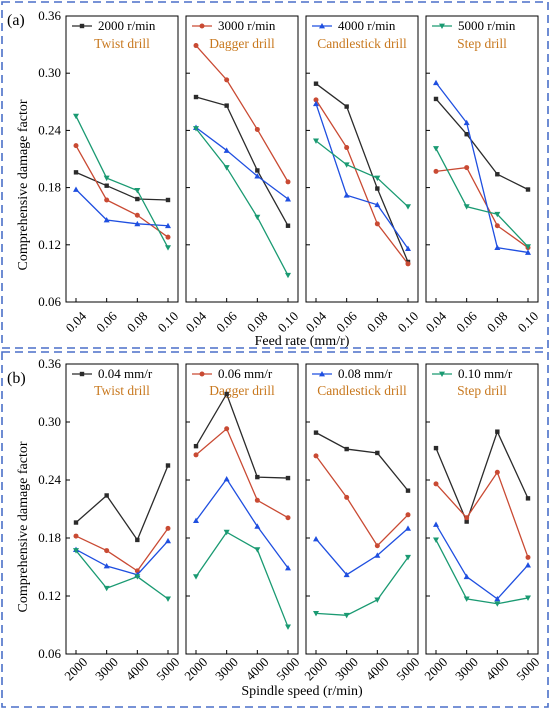  What do you see at coordinates (302, 691) in the screenshot?
I see `panel-b-x-axis-title: Spindle speed (r/min)` at bounding box center [302, 691].